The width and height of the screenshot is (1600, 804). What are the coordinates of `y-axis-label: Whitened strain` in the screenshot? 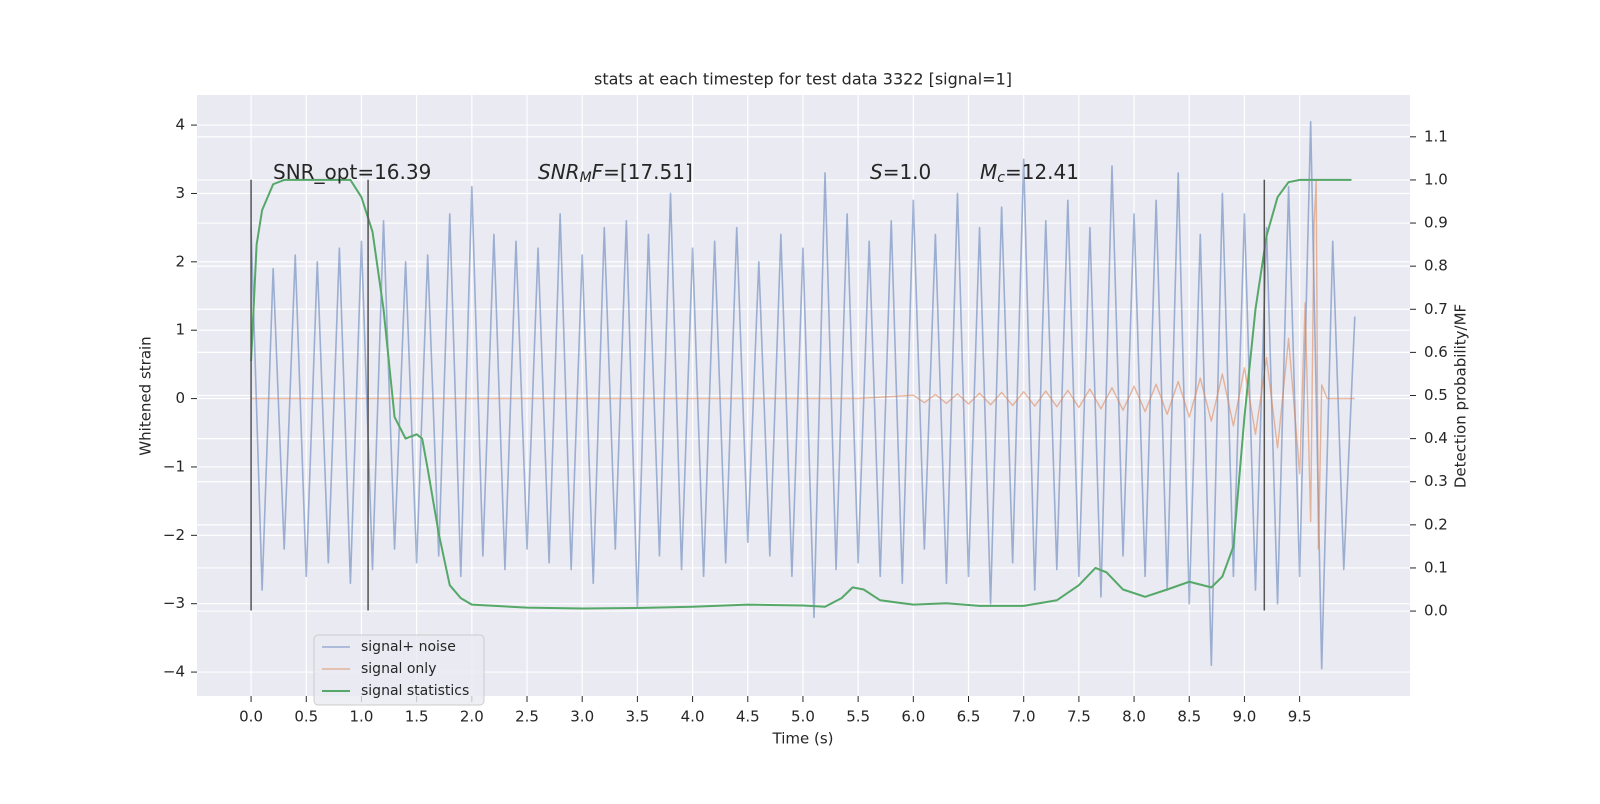 It's located at (146, 395).